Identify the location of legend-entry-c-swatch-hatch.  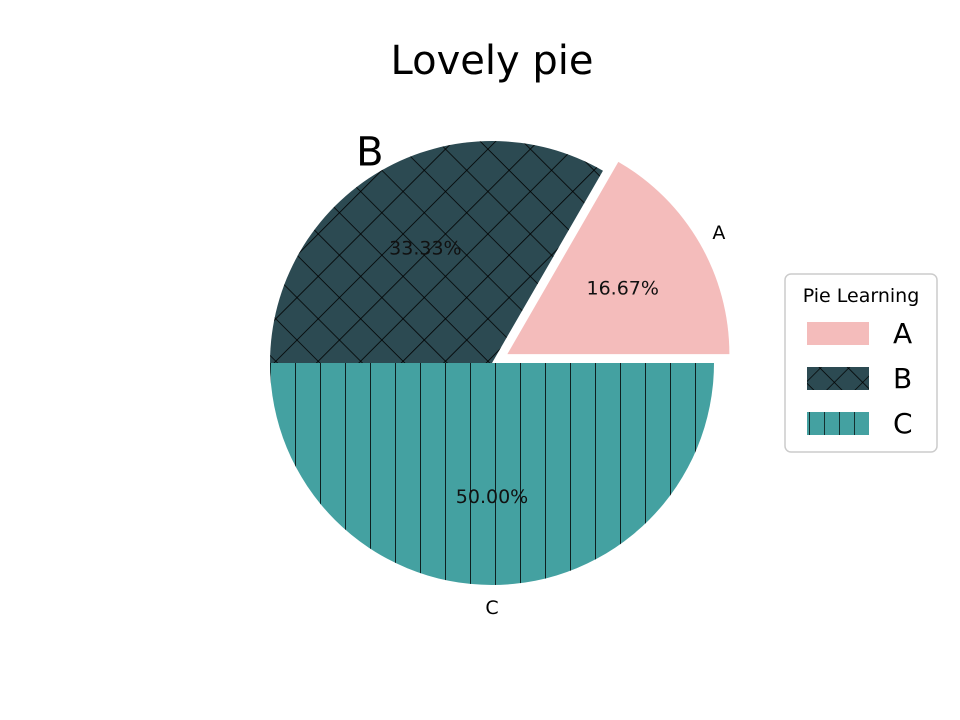
(838, 423).